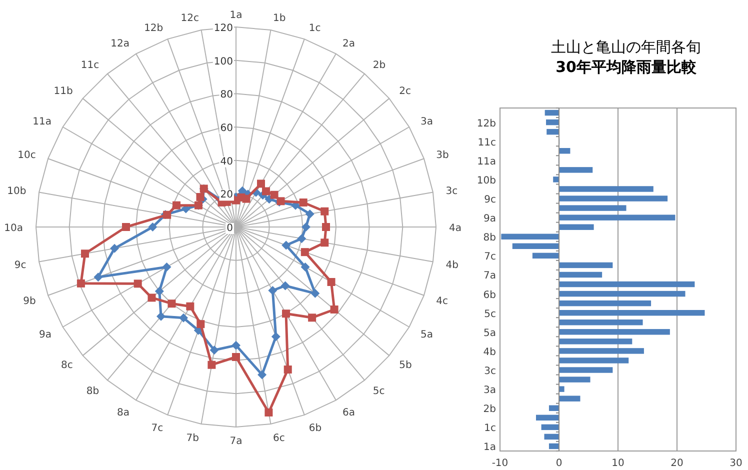 The image size is (748, 470). Describe the element at coordinates (490, 314) in the screenshot. I see `y-tick-label: 5c` at that location.